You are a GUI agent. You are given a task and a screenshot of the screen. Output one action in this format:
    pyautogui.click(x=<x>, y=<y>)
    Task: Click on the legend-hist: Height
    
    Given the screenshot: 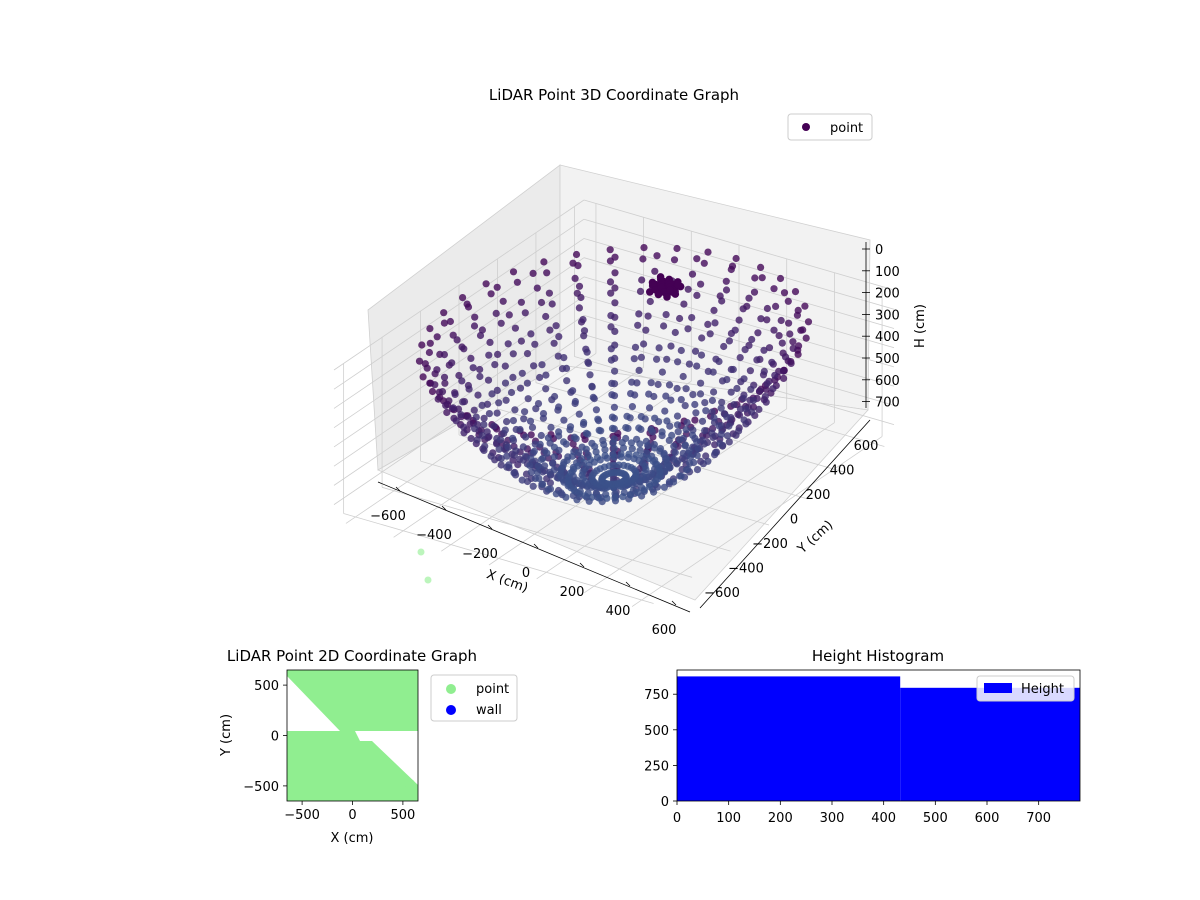 What is the action you would take?
    pyautogui.click(x=1025, y=688)
    